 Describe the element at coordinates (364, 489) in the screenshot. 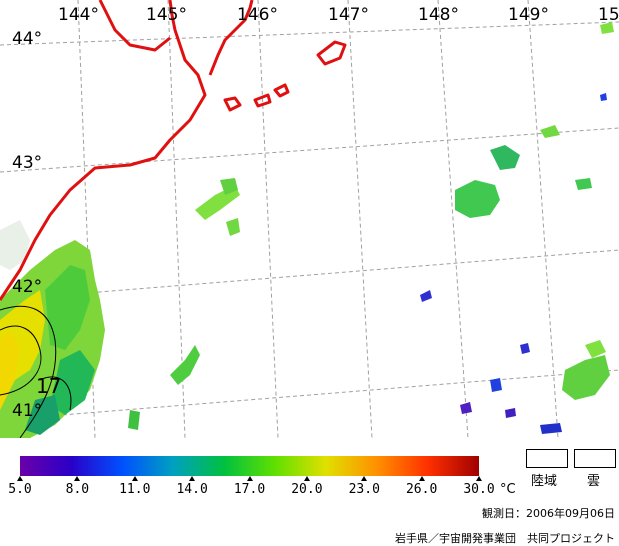

I see `colorbar-tick-label: 23.0` at that location.